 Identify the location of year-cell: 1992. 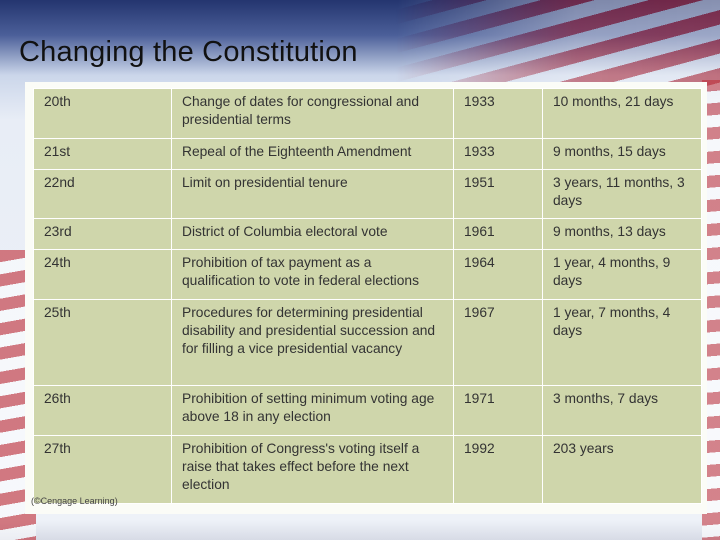
(498, 469).